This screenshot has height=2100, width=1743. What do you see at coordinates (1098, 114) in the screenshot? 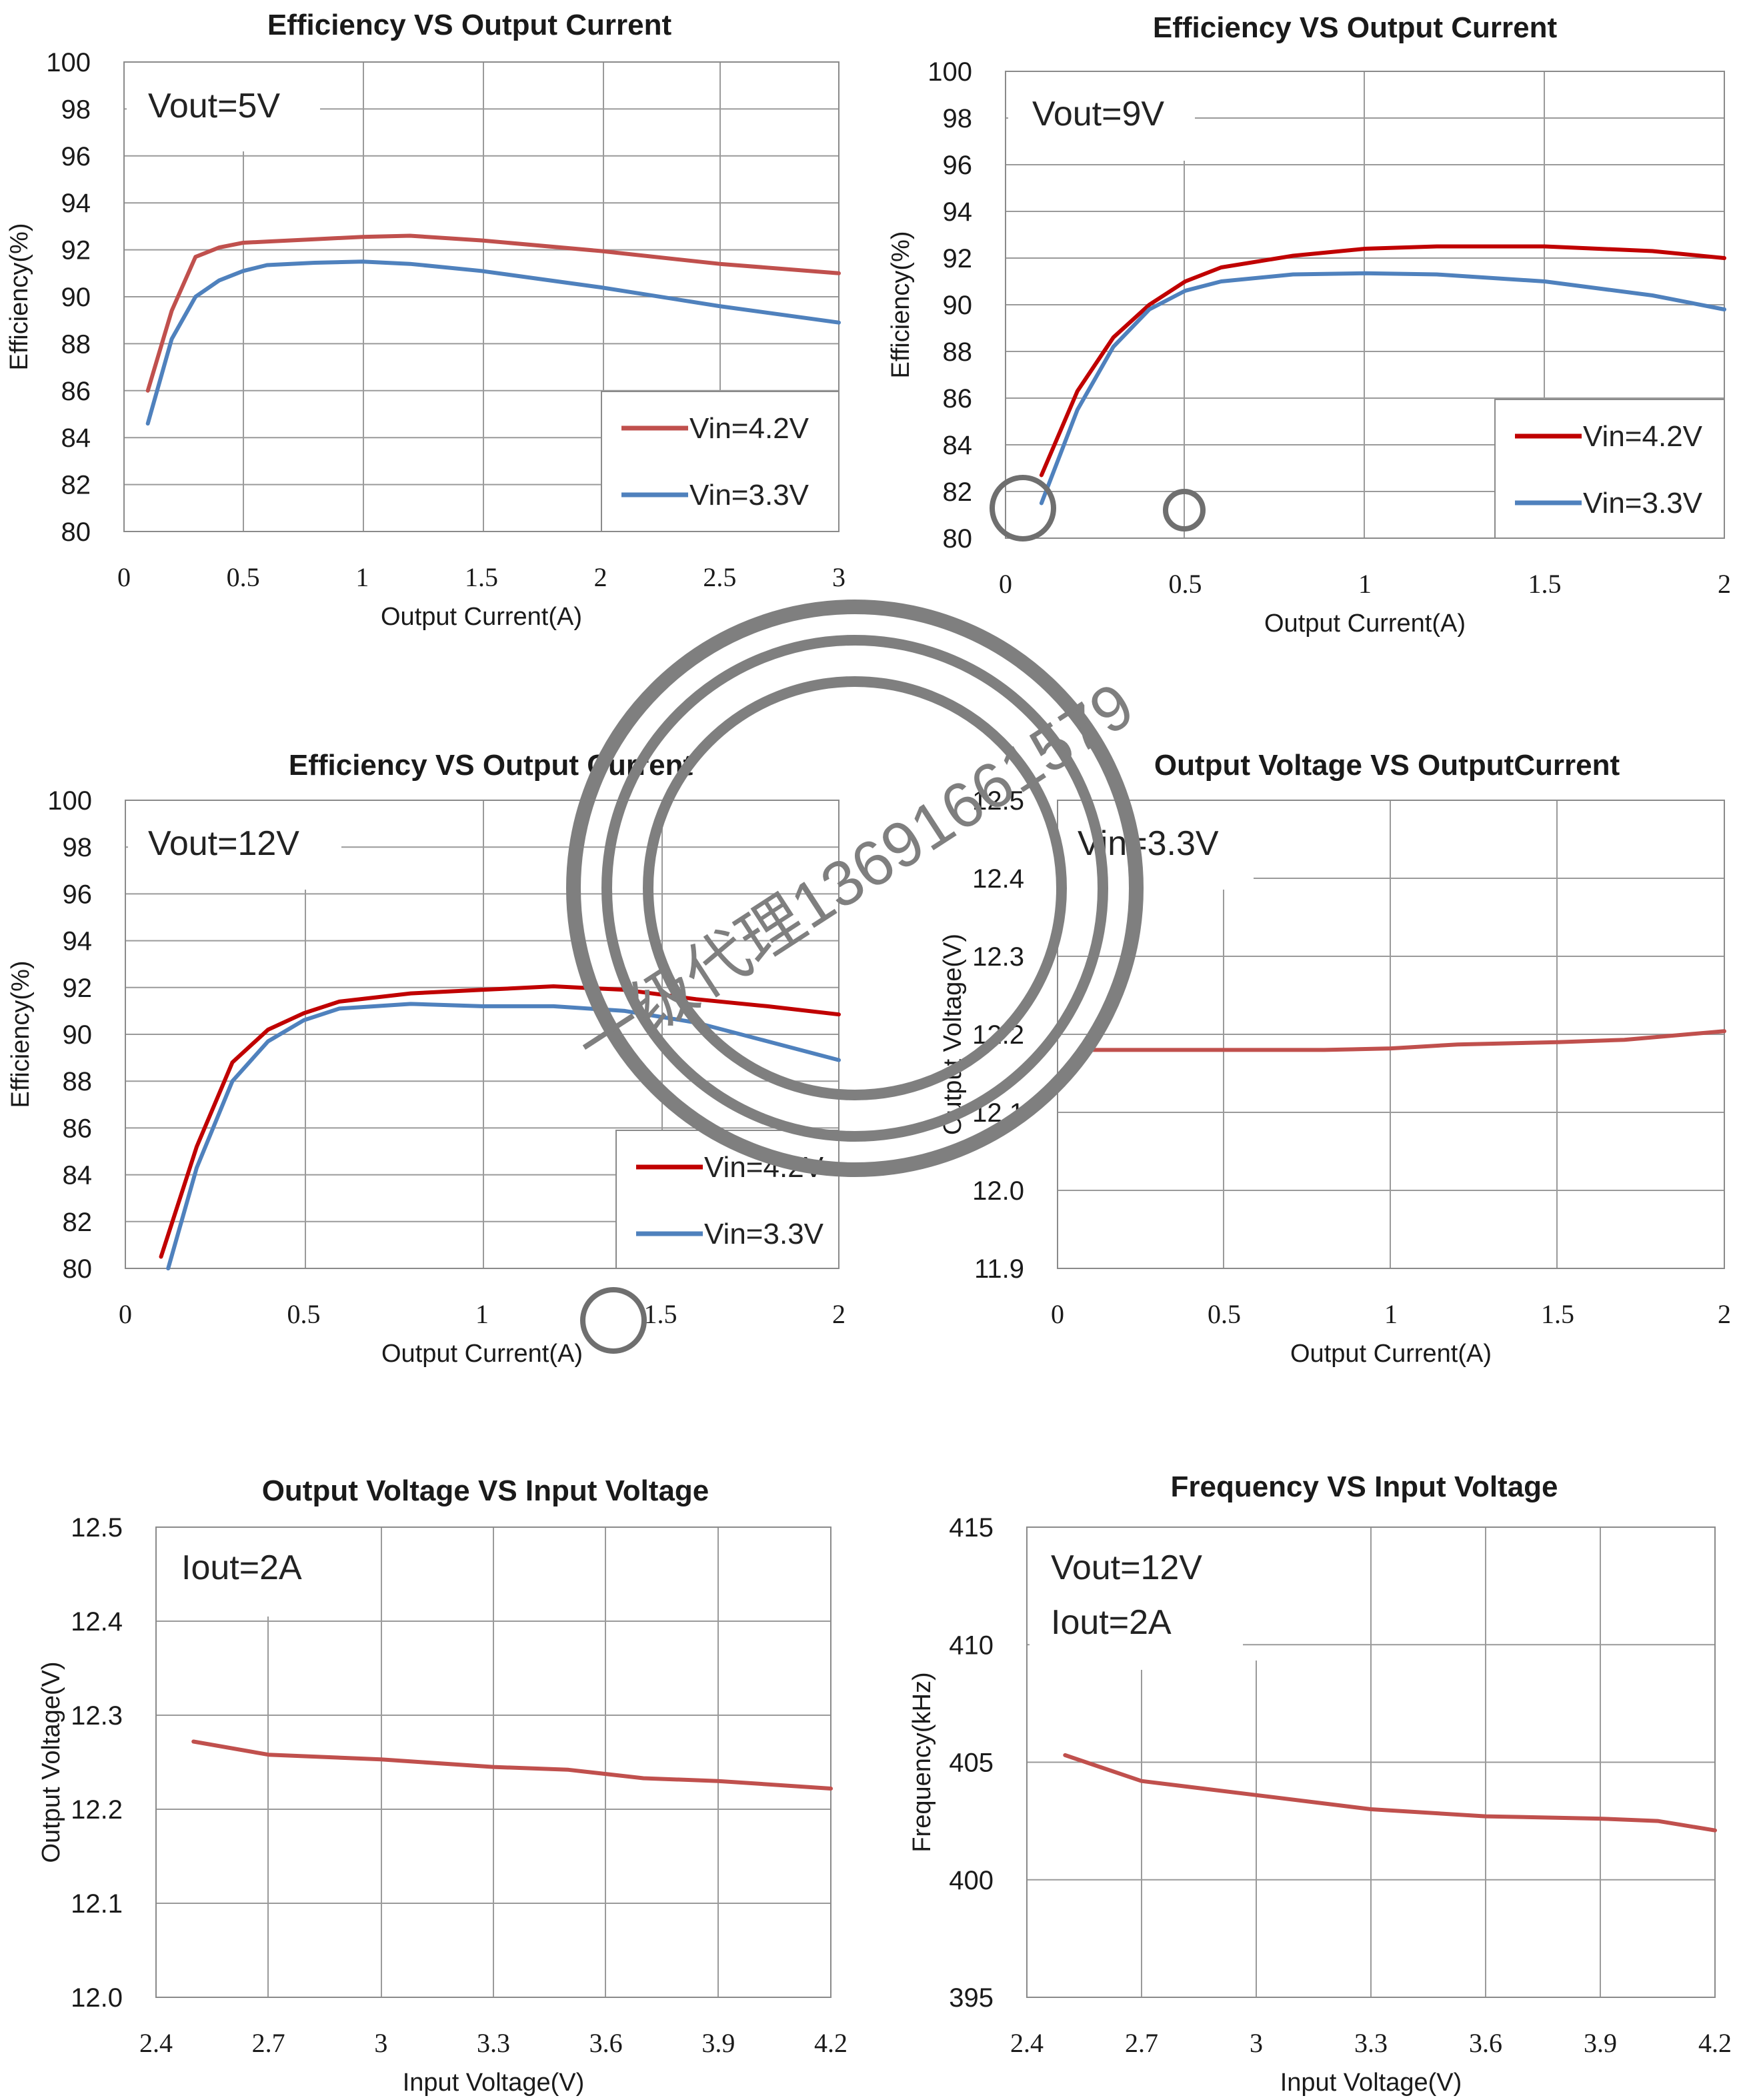
I see `chart-annotation: Vout=9V` at bounding box center [1098, 114].